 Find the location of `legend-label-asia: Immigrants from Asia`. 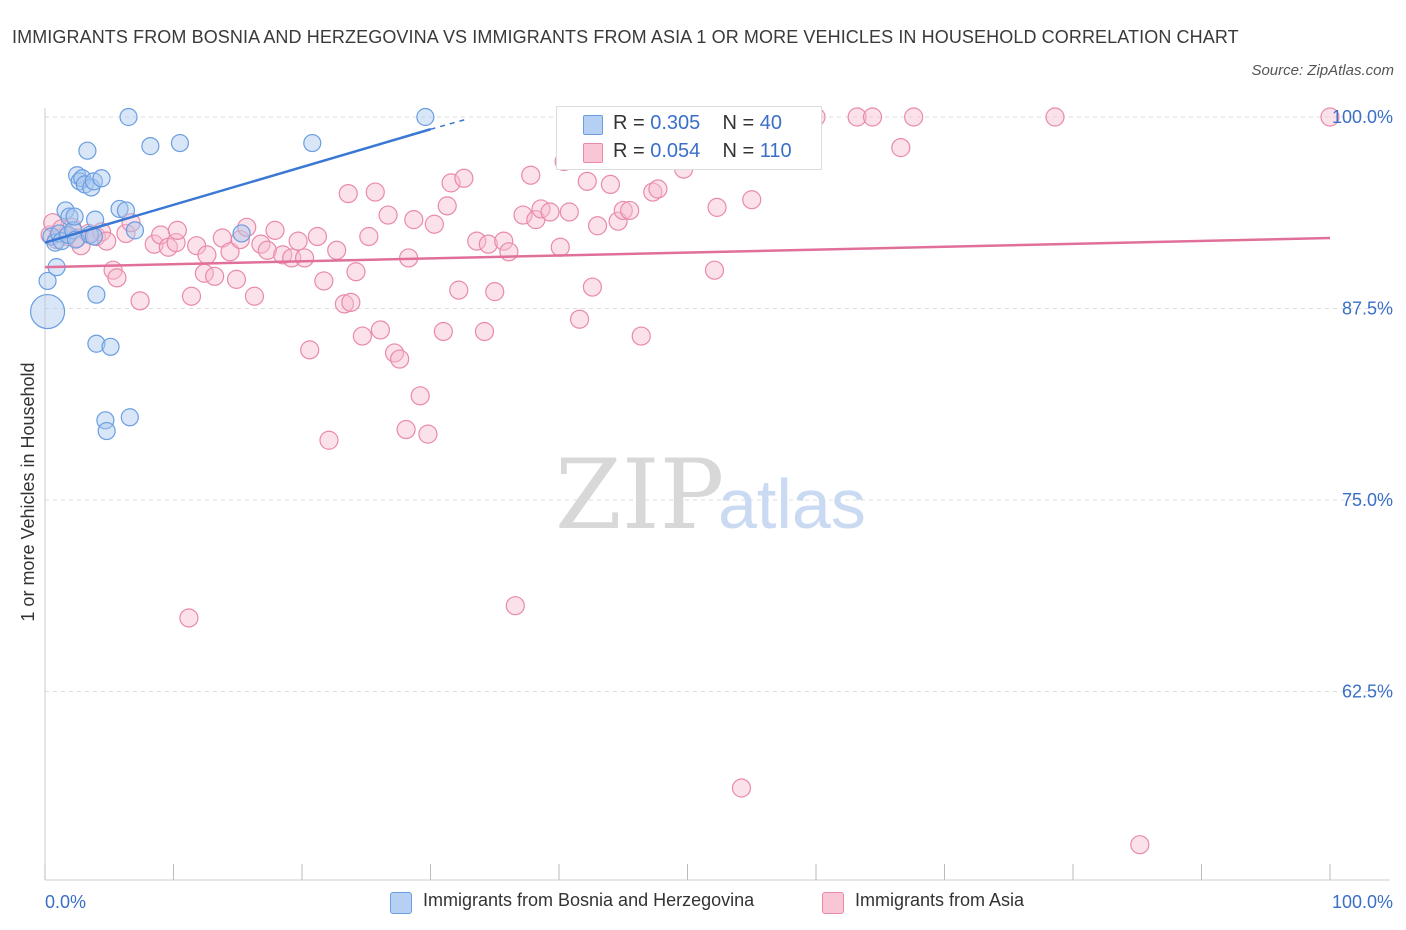

legend-label-asia: Immigrants from Asia is located at coordinates (940, 900).